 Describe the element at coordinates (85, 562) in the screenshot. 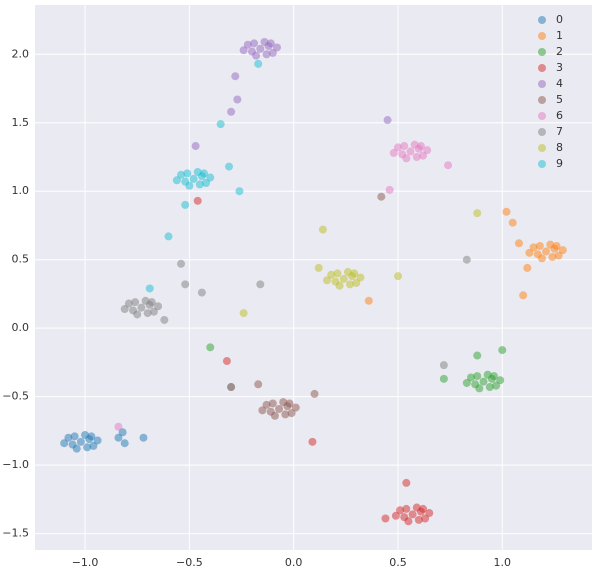

I see `x-tick-label: −1.0` at that location.